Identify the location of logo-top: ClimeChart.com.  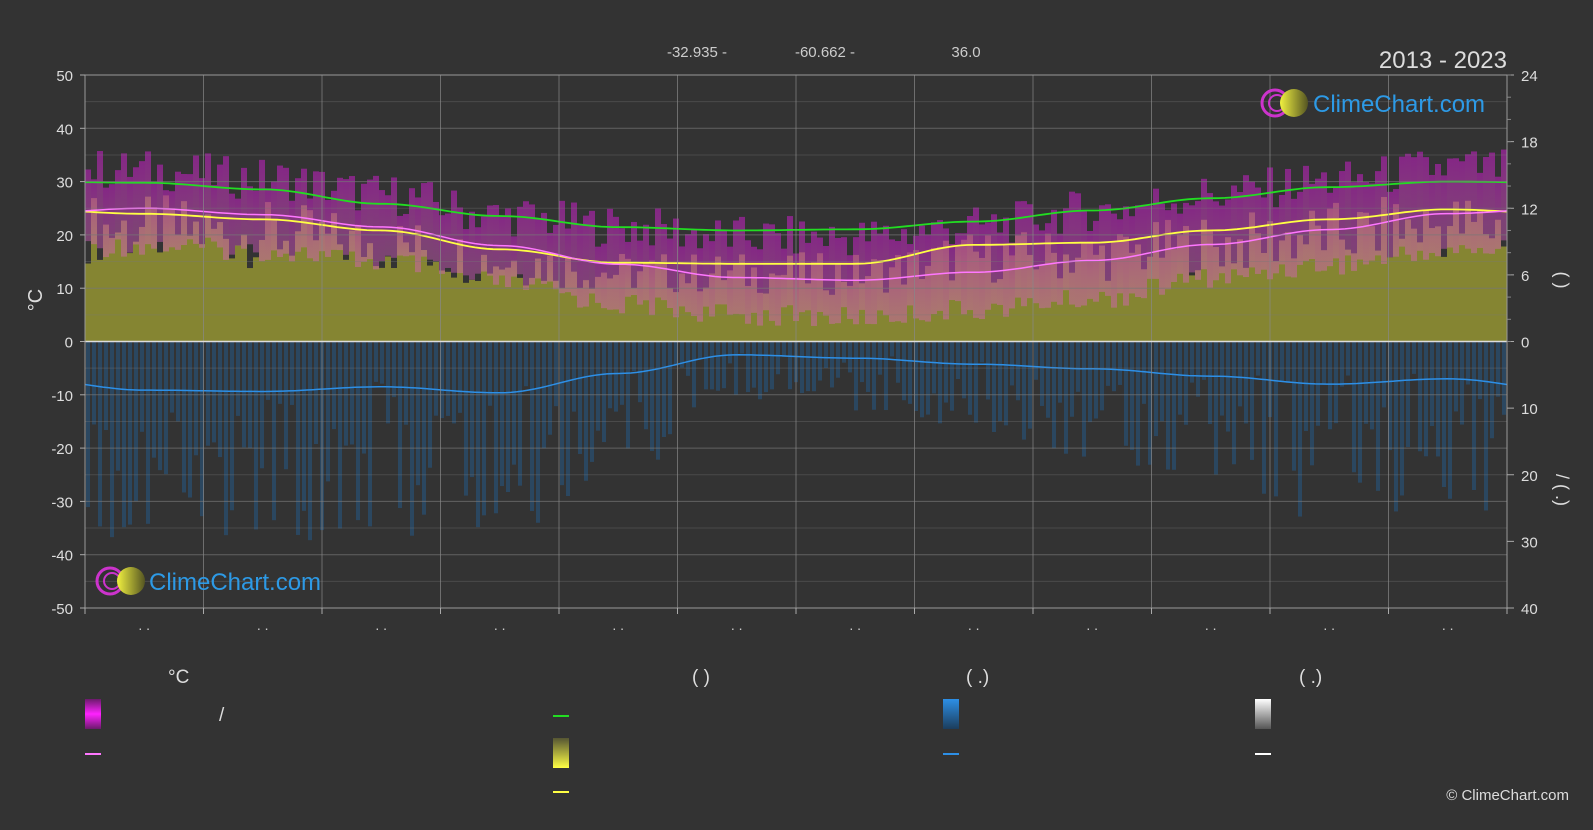
(1372, 103).